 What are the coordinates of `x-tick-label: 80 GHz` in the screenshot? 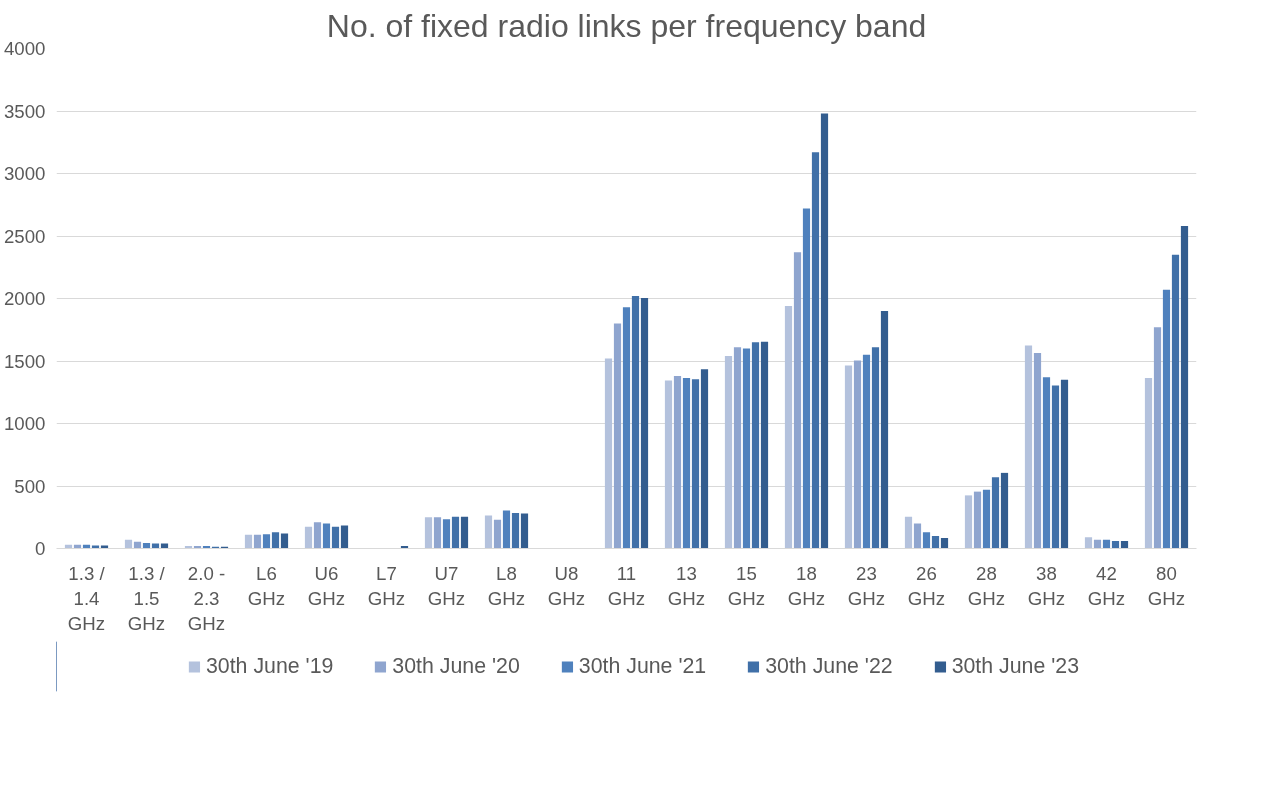 It's located at (1166, 585).